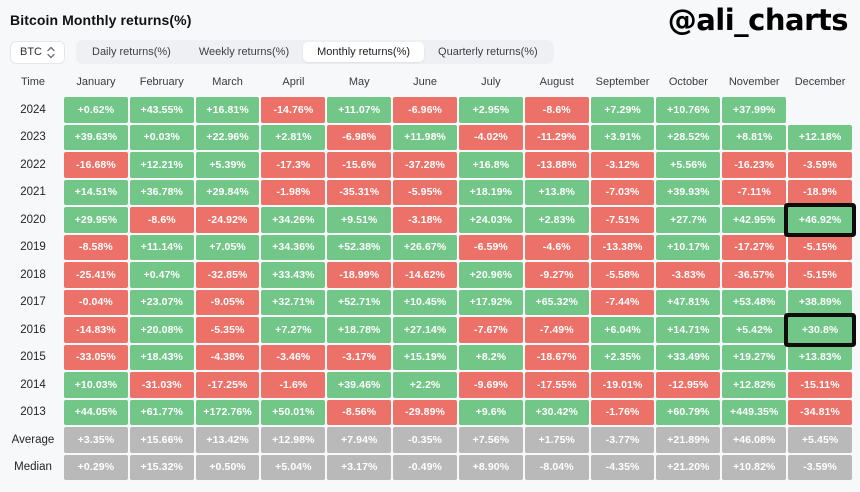 The width and height of the screenshot is (860, 492). I want to click on asset-selector-value: BTC, so click(31, 52).